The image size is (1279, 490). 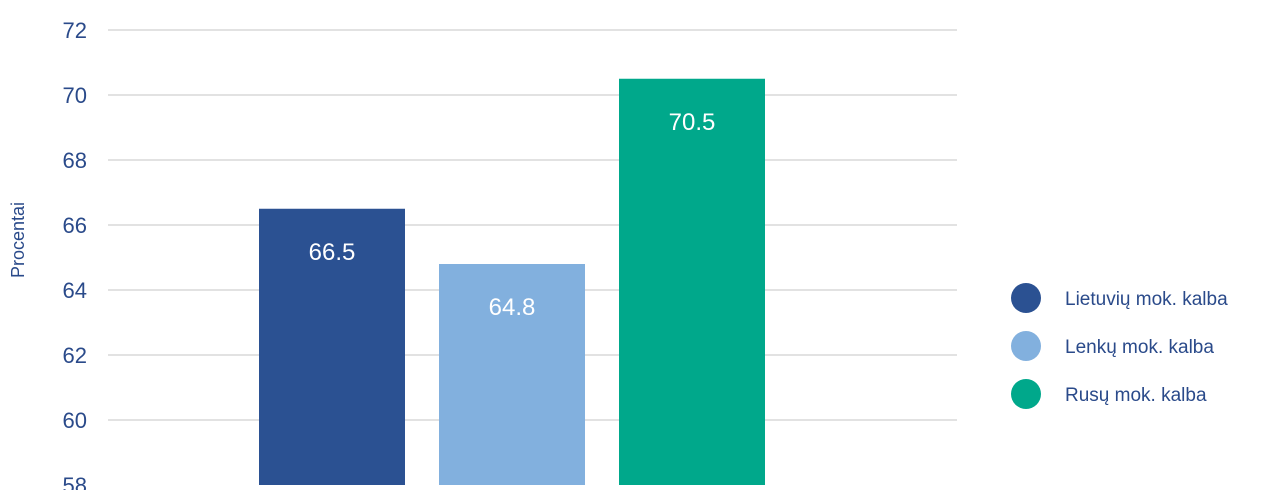 I want to click on y-axis-ticks: 72 70 68 66 64 62 60 58, so click(x=75, y=254).